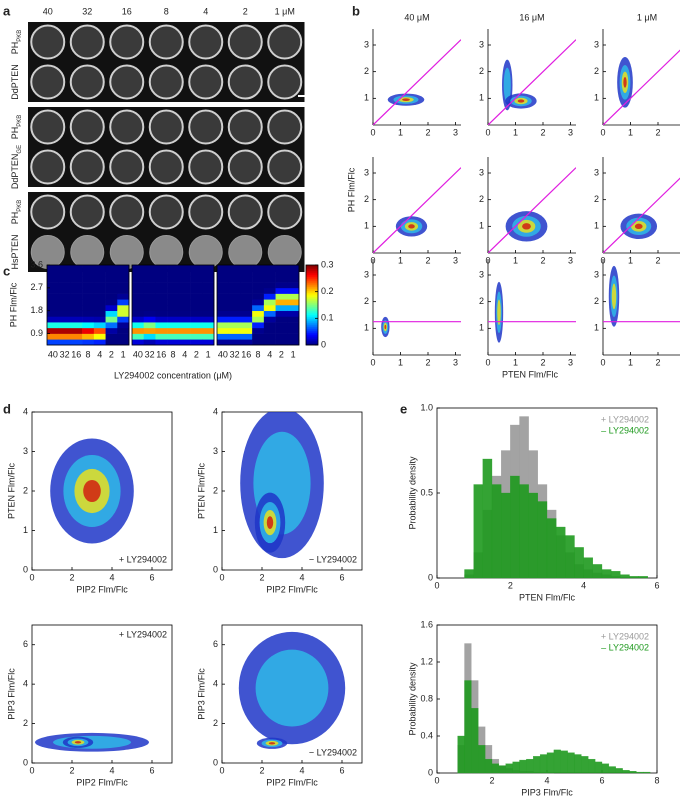  I want to click on y-tick-label: 1.0, so click(426, 407).